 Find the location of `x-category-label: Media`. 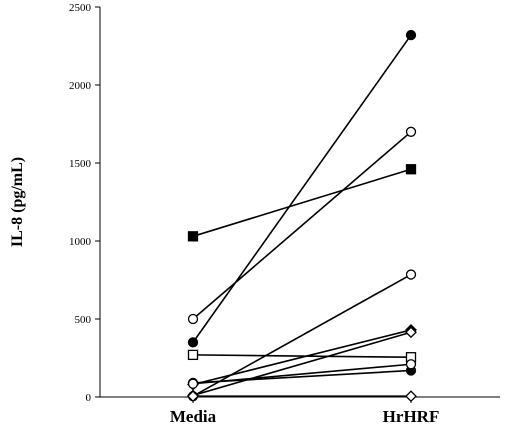

x-category-label: Media is located at coordinates (193, 416).